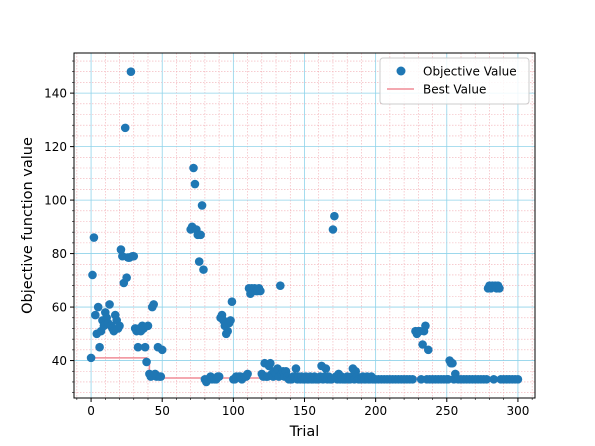 The width and height of the screenshot is (595, 446). I want to click on y-tick-label: 140, so click(55, 93).